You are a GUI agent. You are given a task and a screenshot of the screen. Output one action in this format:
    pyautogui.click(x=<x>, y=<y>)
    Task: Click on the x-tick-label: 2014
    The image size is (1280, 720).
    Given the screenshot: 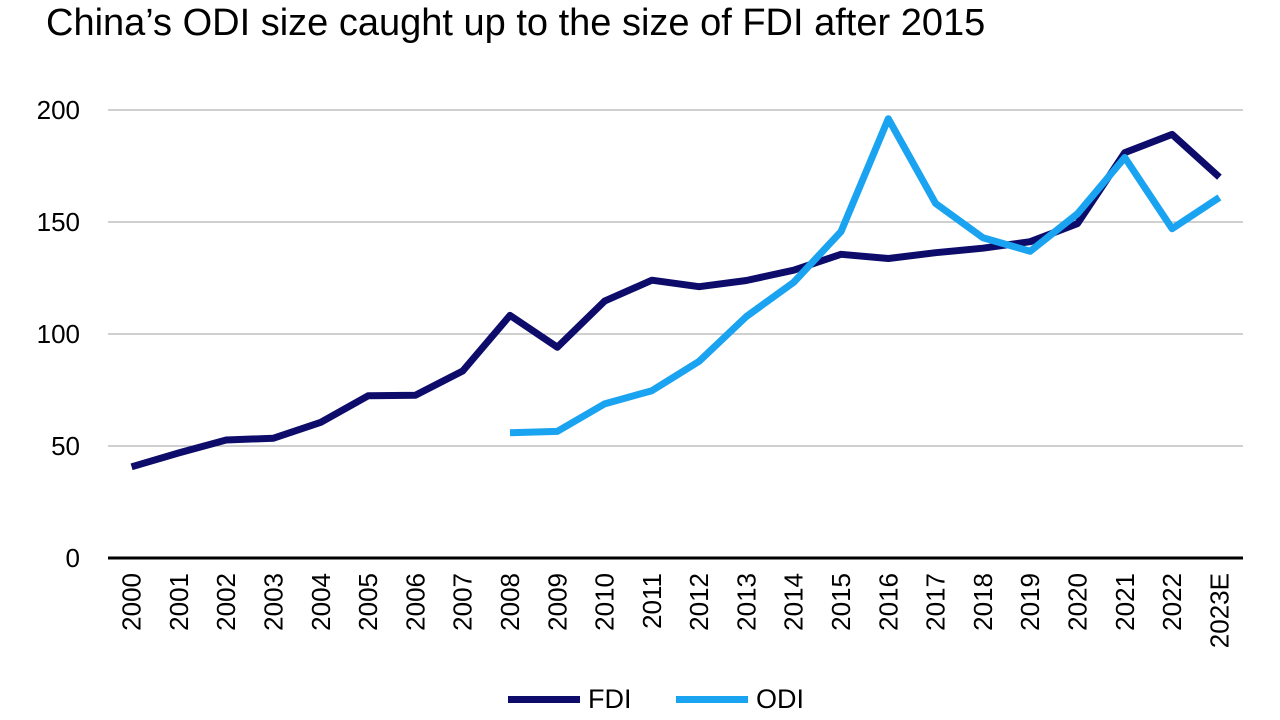 What is the action you would take?
    pyautogui.click(x=794, y=602)
    